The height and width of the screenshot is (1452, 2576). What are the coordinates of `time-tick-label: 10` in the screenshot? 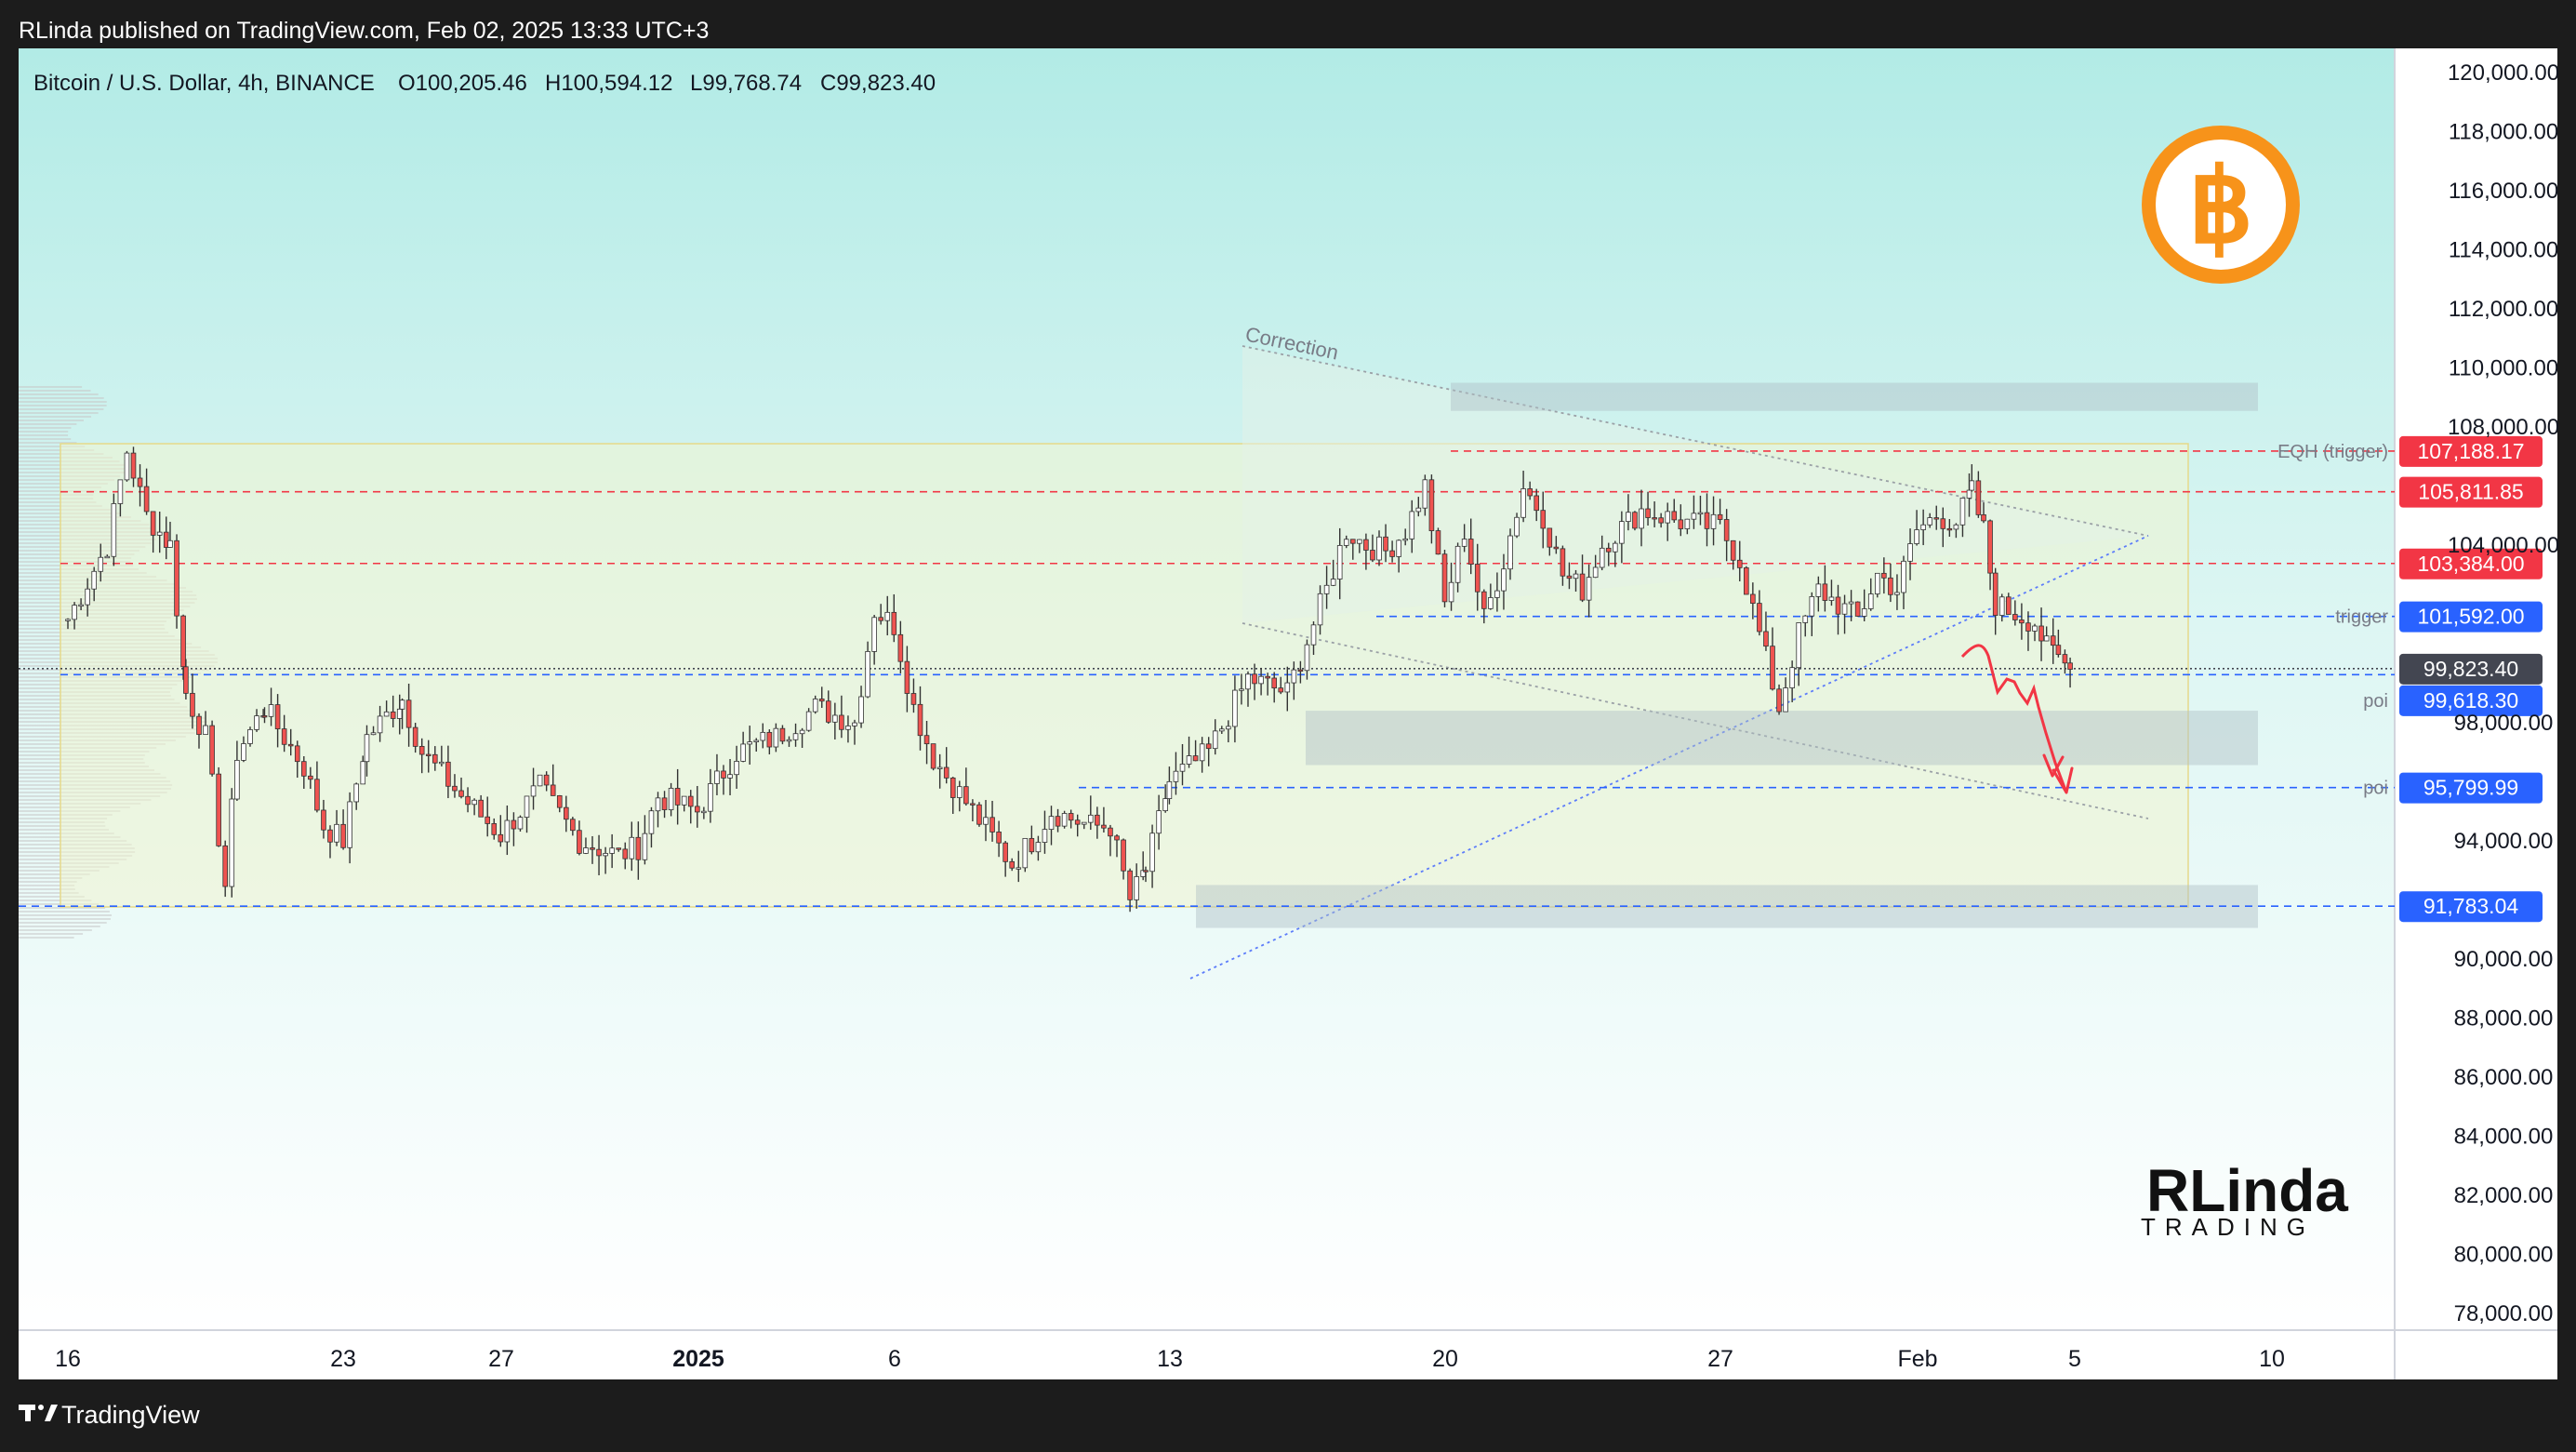 It's located at (2272, 1359).